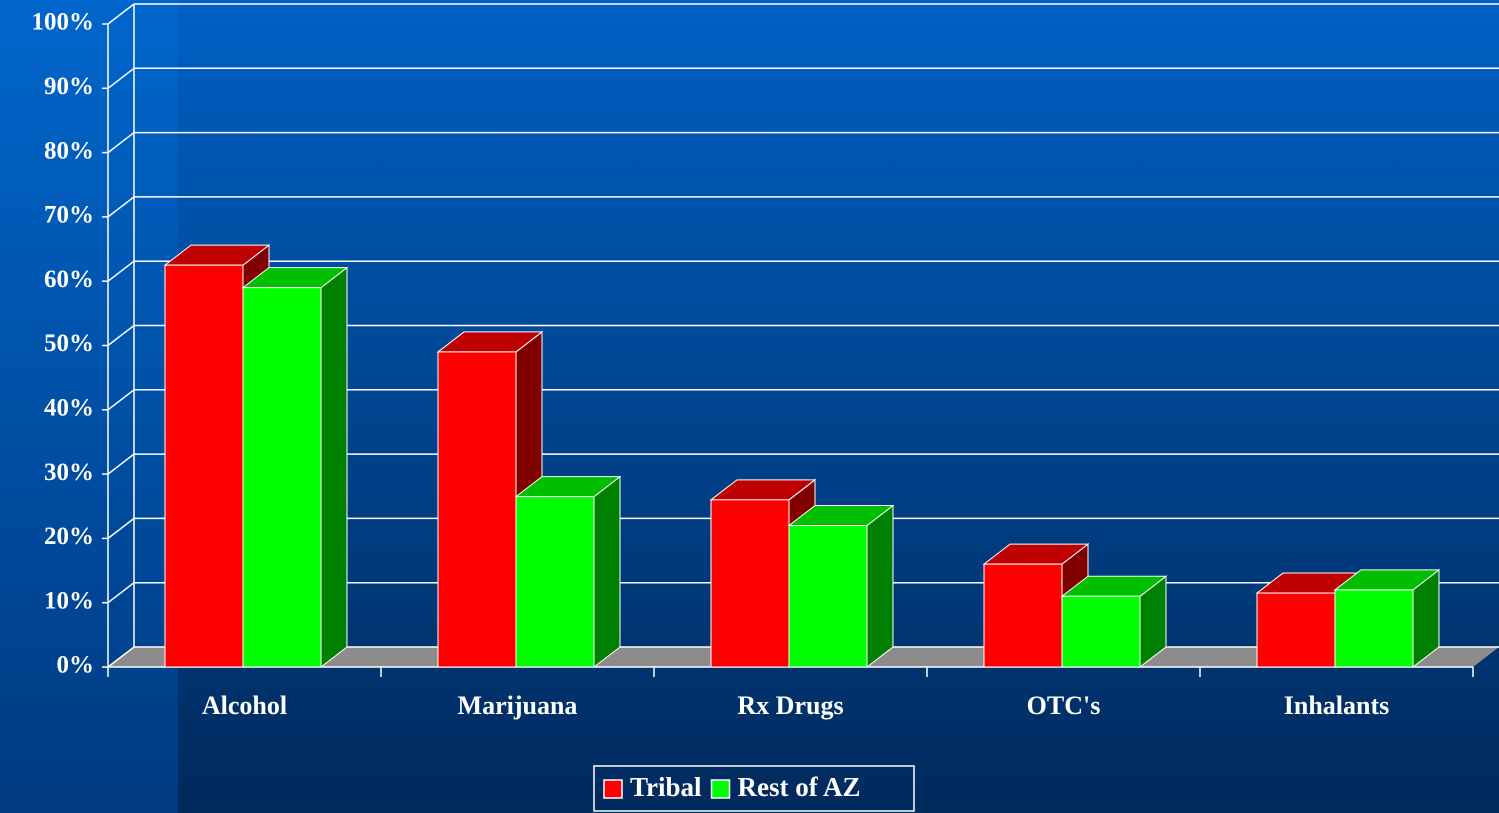 Image resolution: width=1499 pixels, height=813 pixels. Describe the element at coordinates (69, 472) in the screenshot. I see `y-tick-label: 30%` at that location.